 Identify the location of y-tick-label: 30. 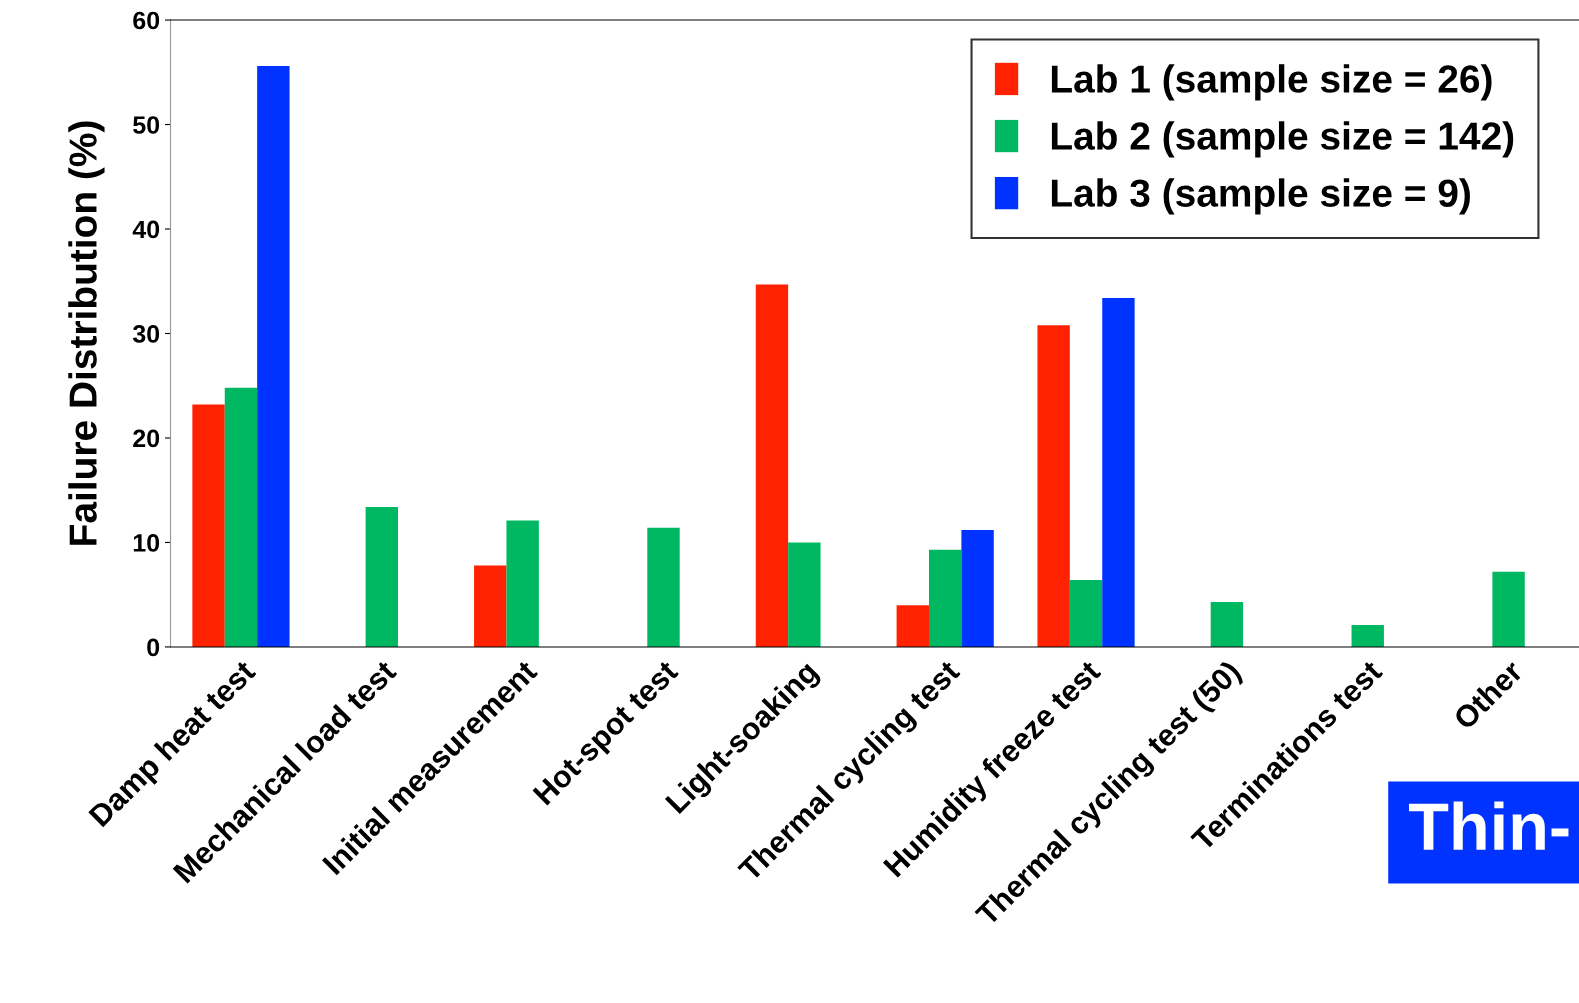
(146, 334).